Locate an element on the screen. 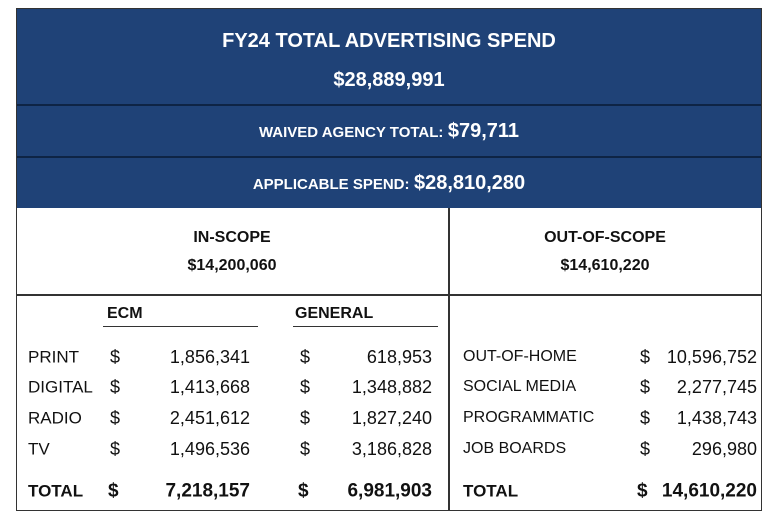 The height and width of the screenshot is (520, 778). row-label: DIGITAL is located at coordinates (60, 387).